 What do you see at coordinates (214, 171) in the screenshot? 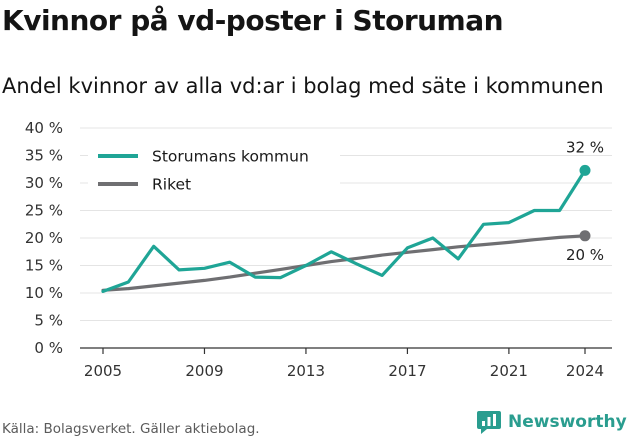
I see `legend-background` at bounding box center [214, 171].